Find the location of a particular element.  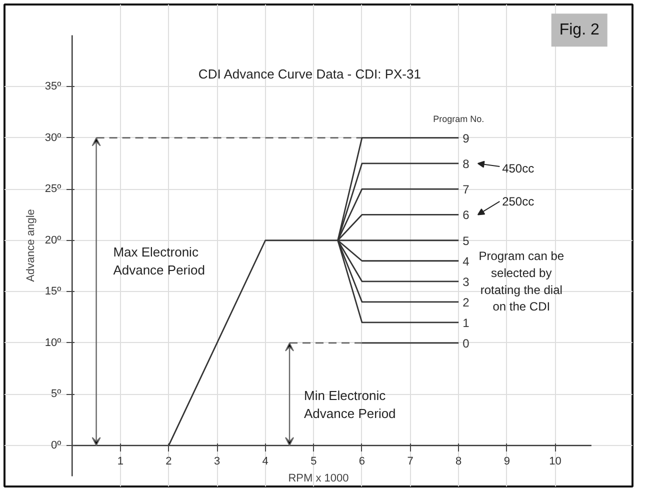

y-tick-label: 10º is located at coordinates (53, 342).